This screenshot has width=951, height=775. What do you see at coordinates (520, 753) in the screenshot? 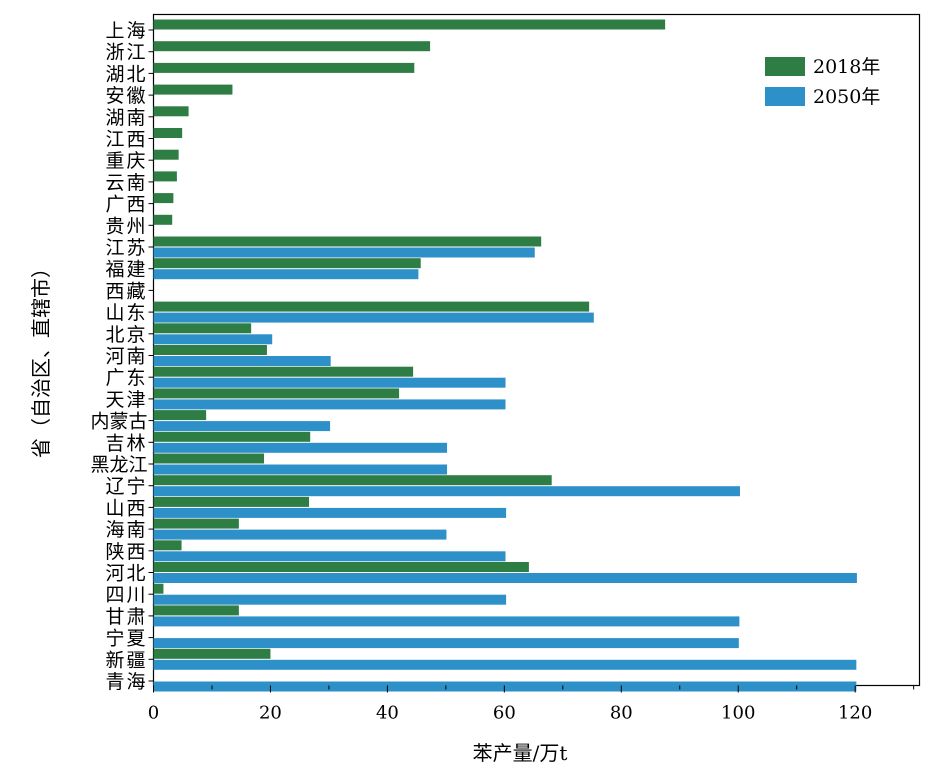
I see `x-axis-title: 苯产量/万t` at bounding box center [520, 753].